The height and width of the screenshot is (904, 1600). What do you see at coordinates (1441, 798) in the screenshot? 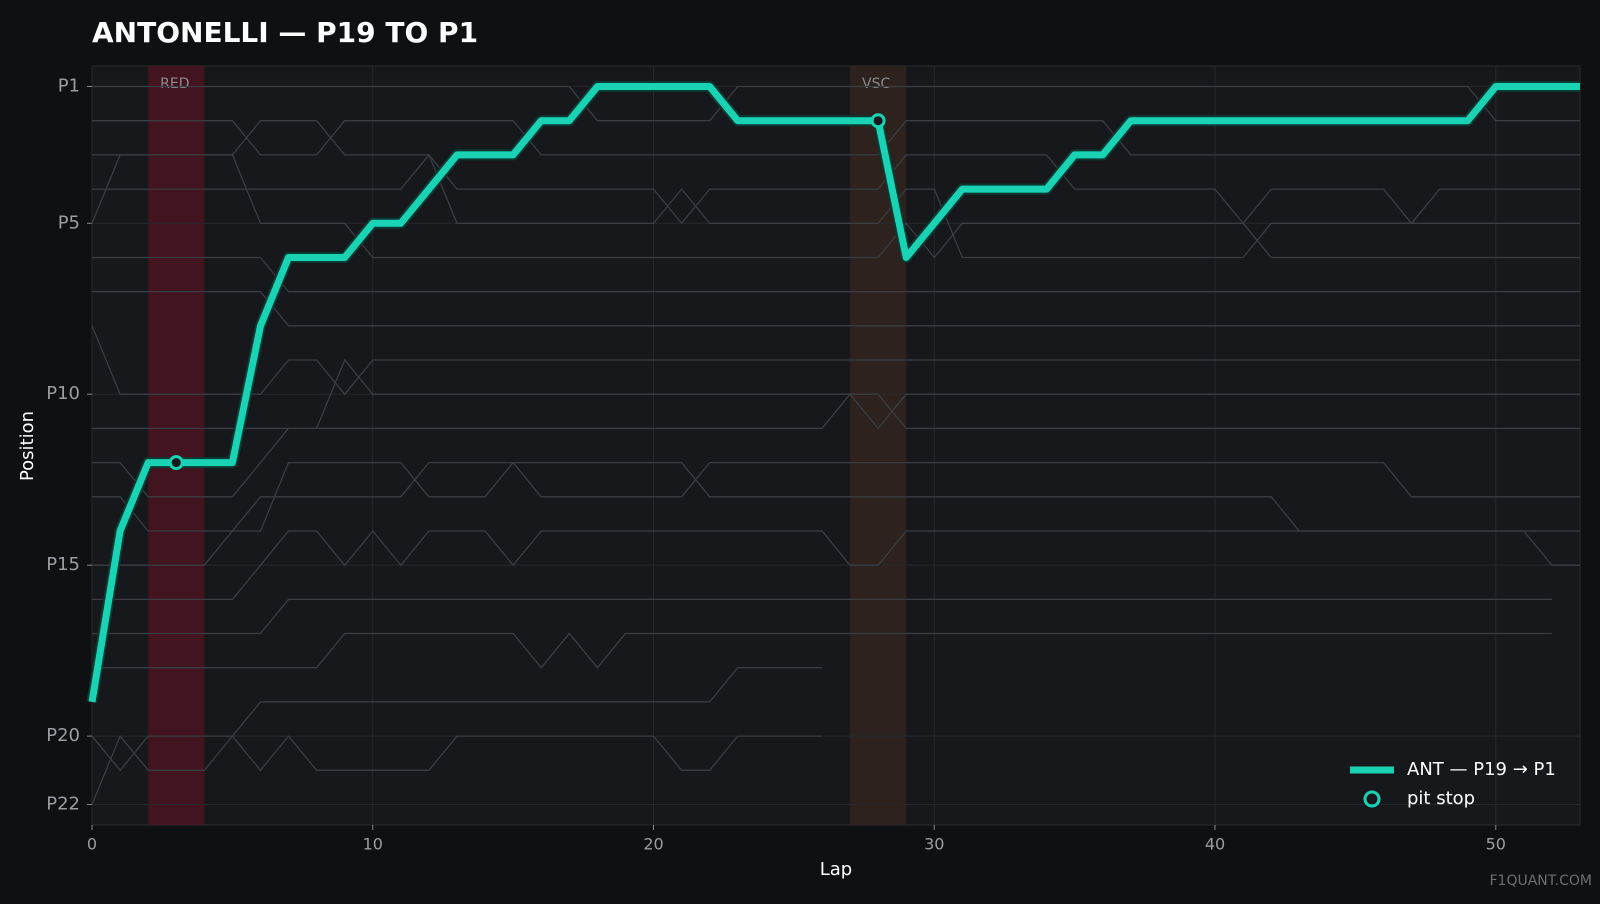
I see `legend-label: pit stop` at bounding box center [1441, 798].